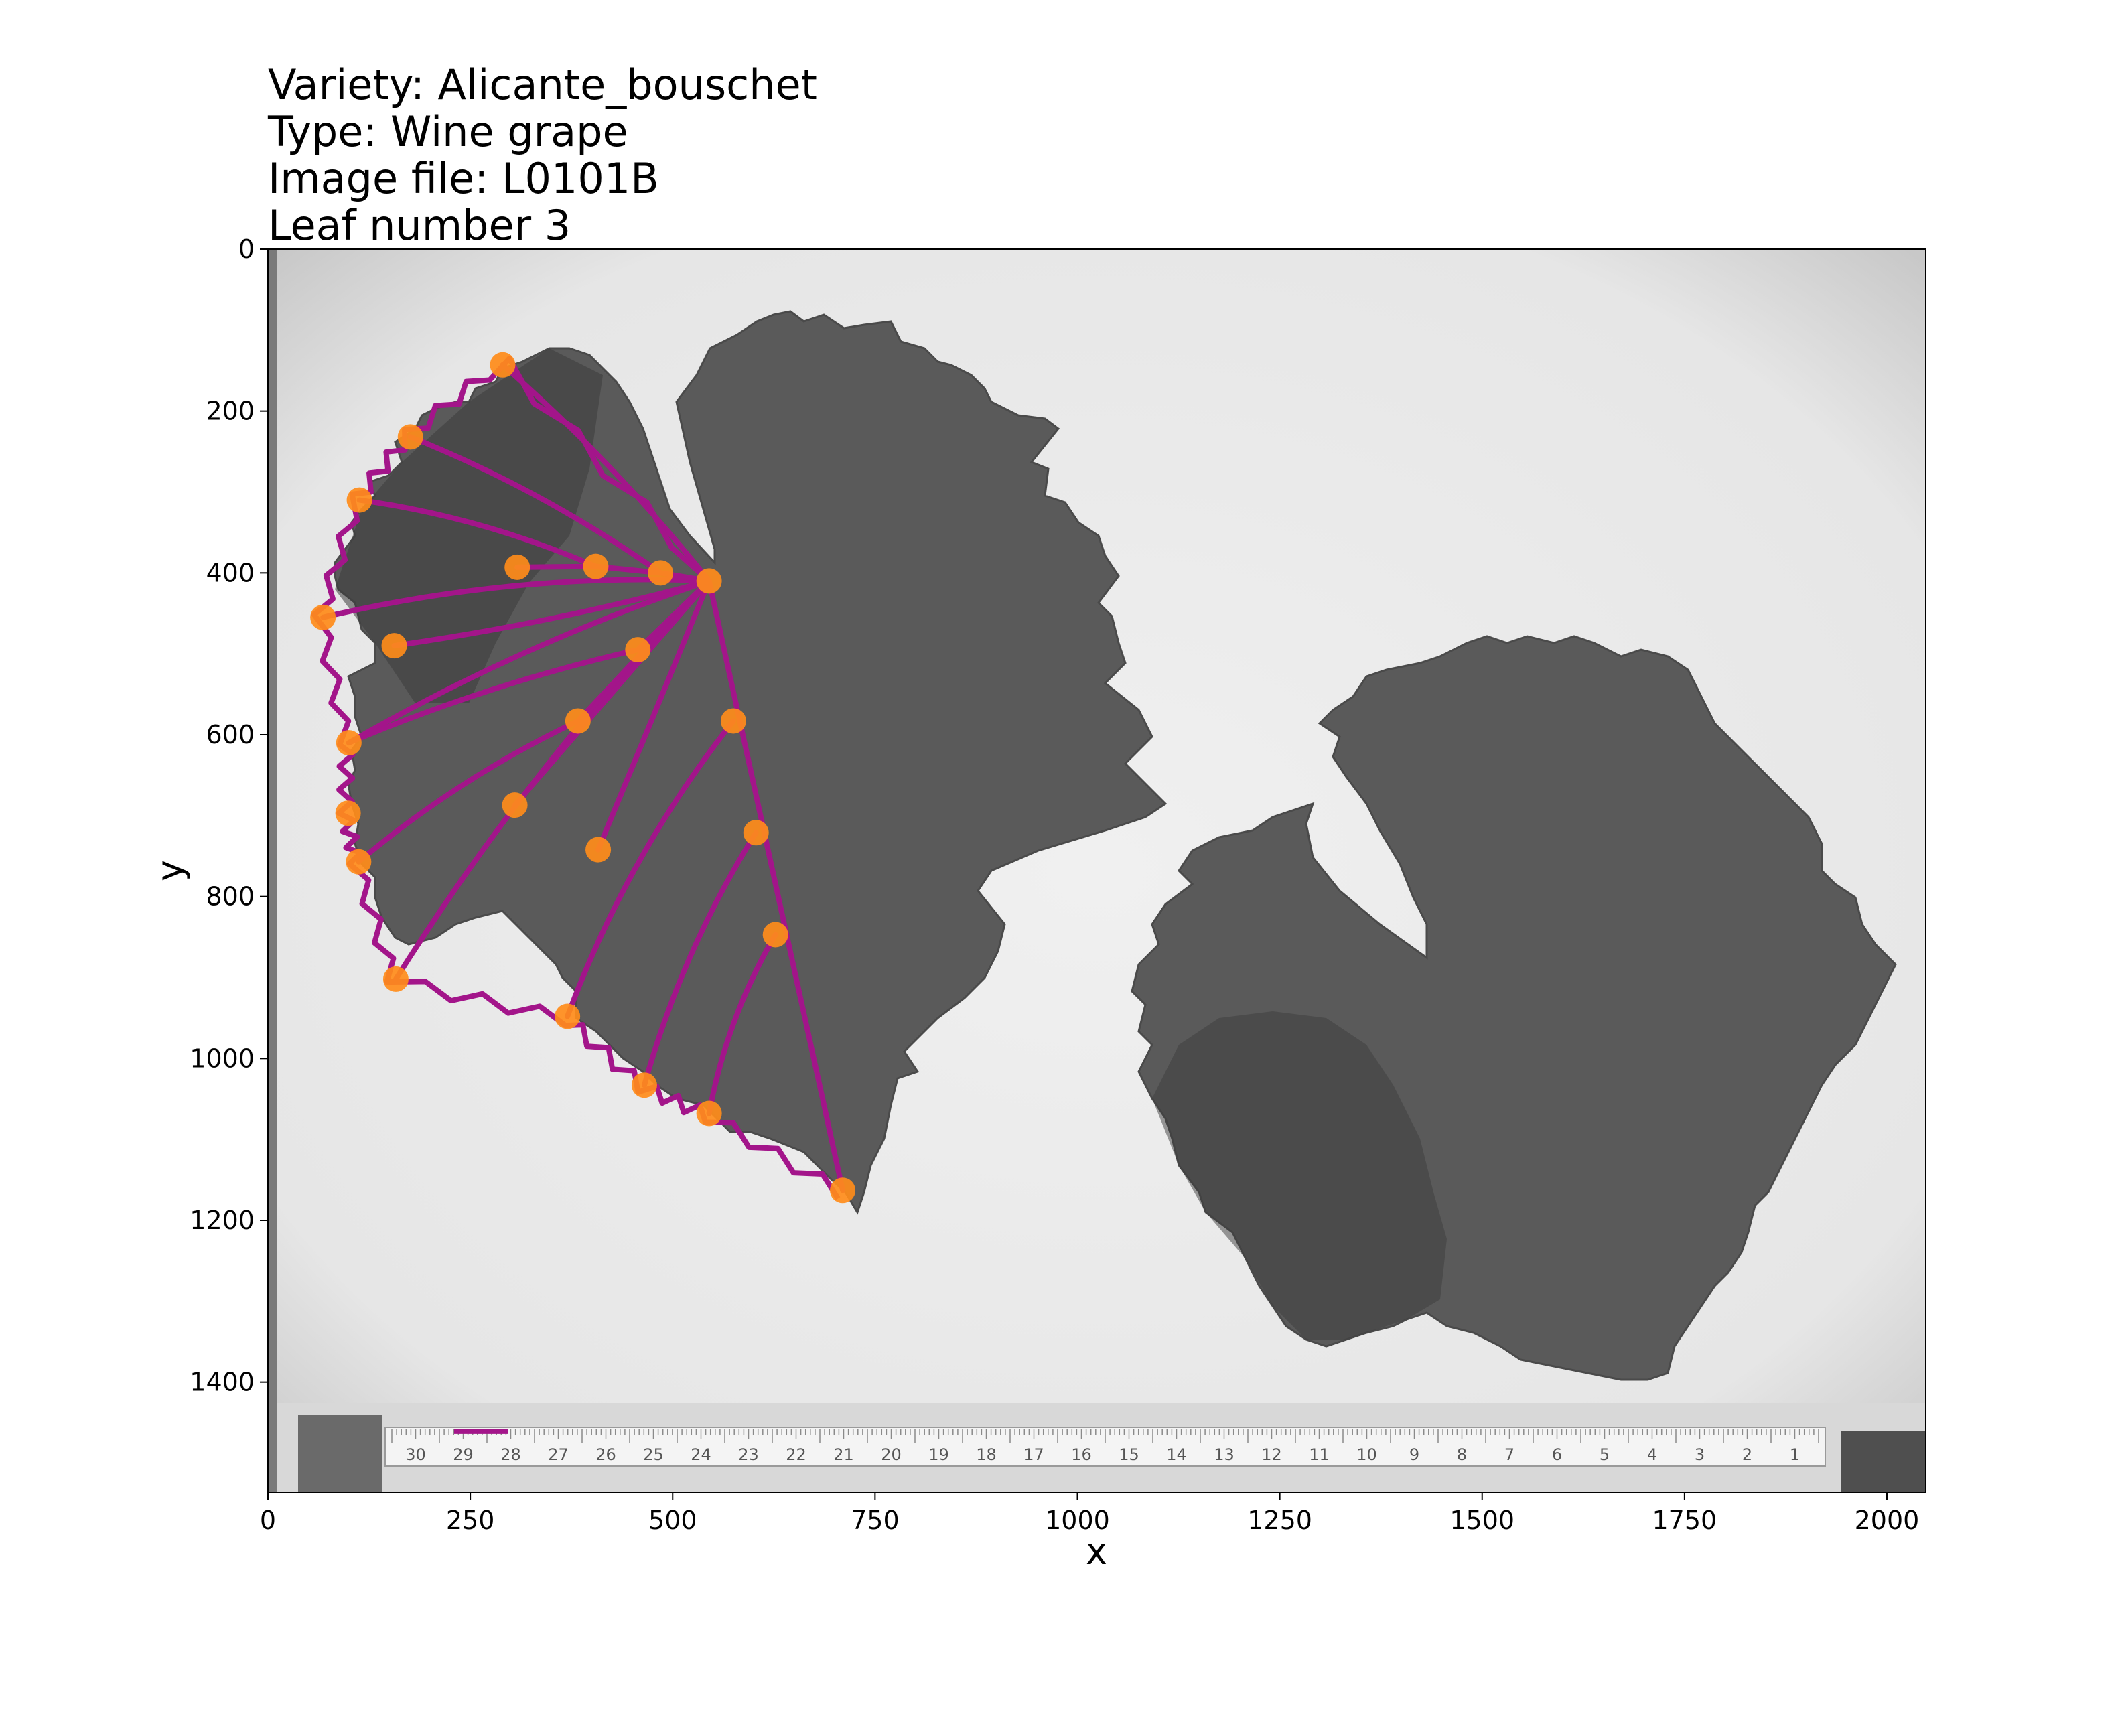 This screenshot has height=1736, width=2122. What do you see at coordinates (222, 1220) in the screenshot?
I see `y-tick-label: 1200` at bounding box center [222, 1220].